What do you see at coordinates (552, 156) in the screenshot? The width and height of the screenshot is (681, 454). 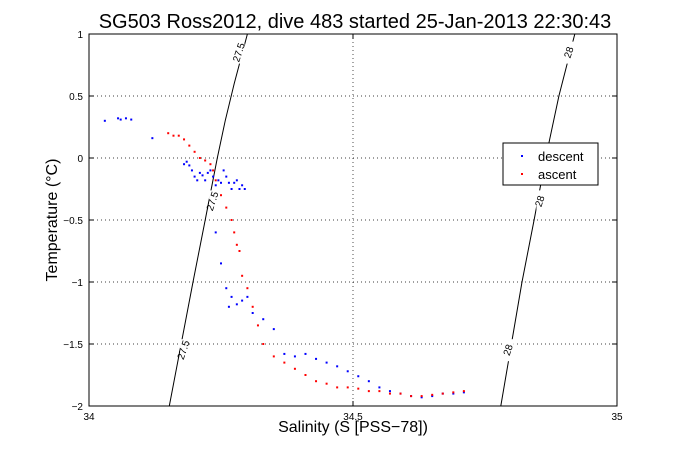 I see `legend-item-descent: descent` at bounding box center [552, 156].